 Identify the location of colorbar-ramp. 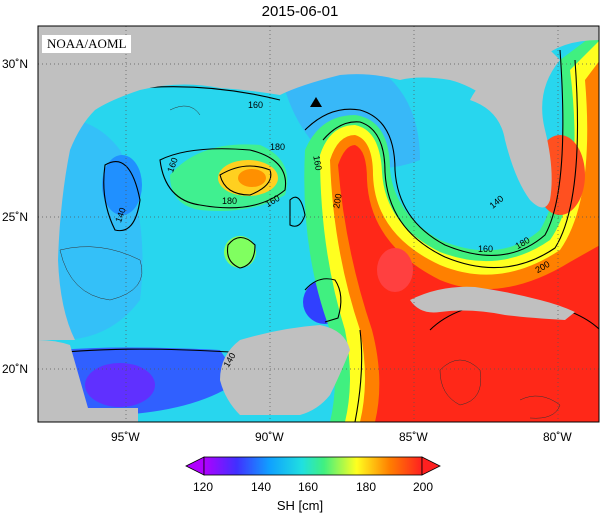
(313, 466).